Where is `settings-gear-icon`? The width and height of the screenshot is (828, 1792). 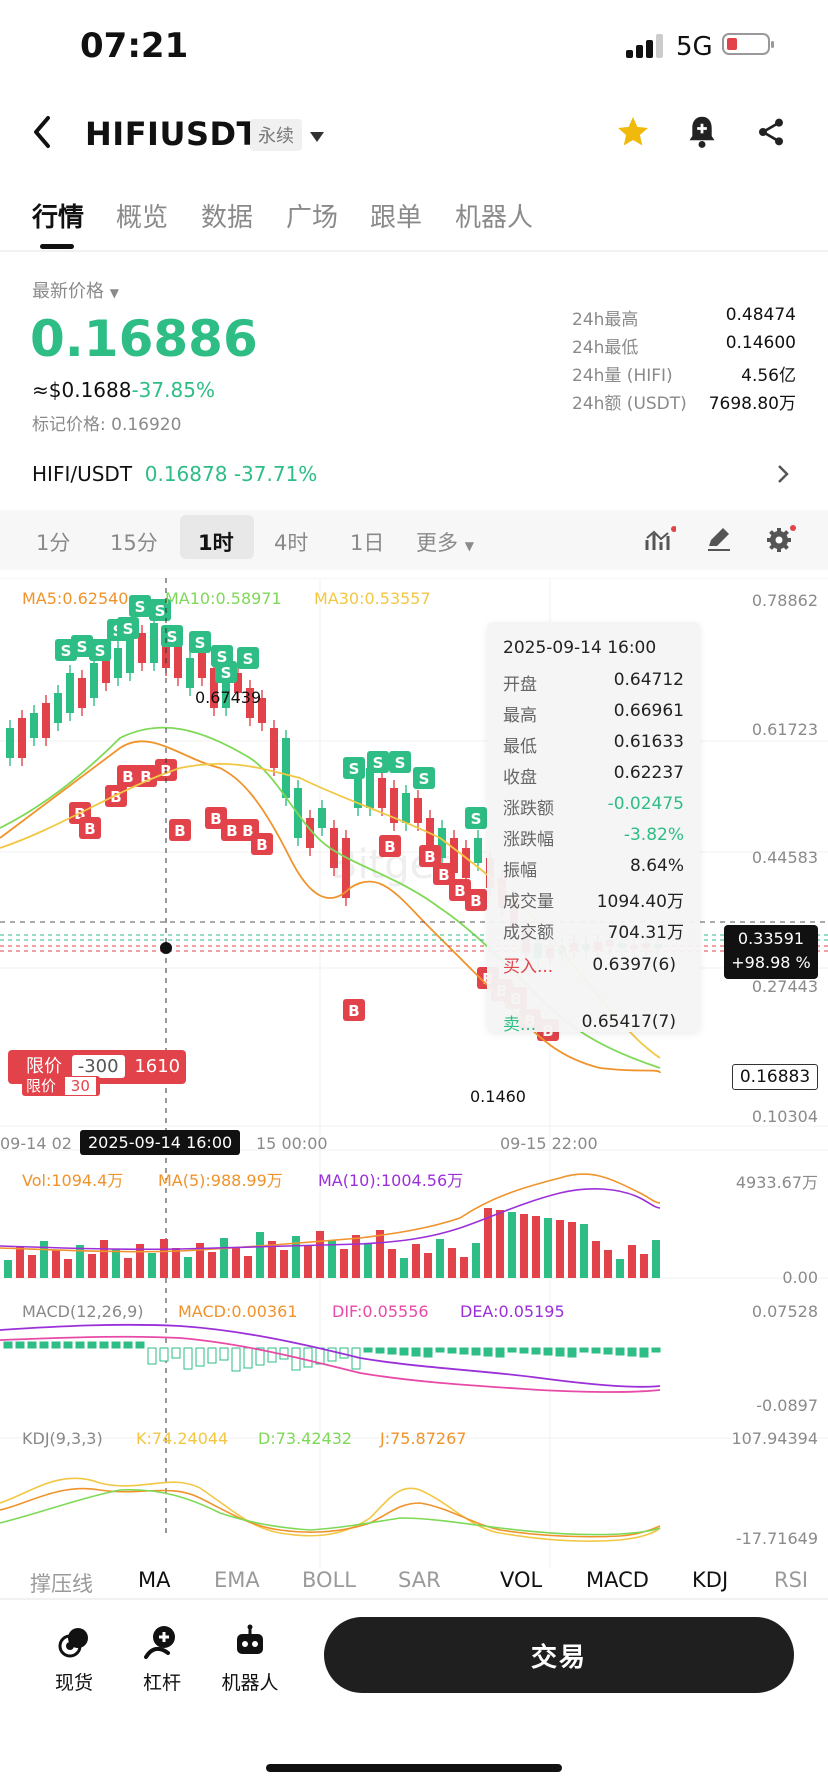 settings-gear-icon is located at coordinates (781, 541).